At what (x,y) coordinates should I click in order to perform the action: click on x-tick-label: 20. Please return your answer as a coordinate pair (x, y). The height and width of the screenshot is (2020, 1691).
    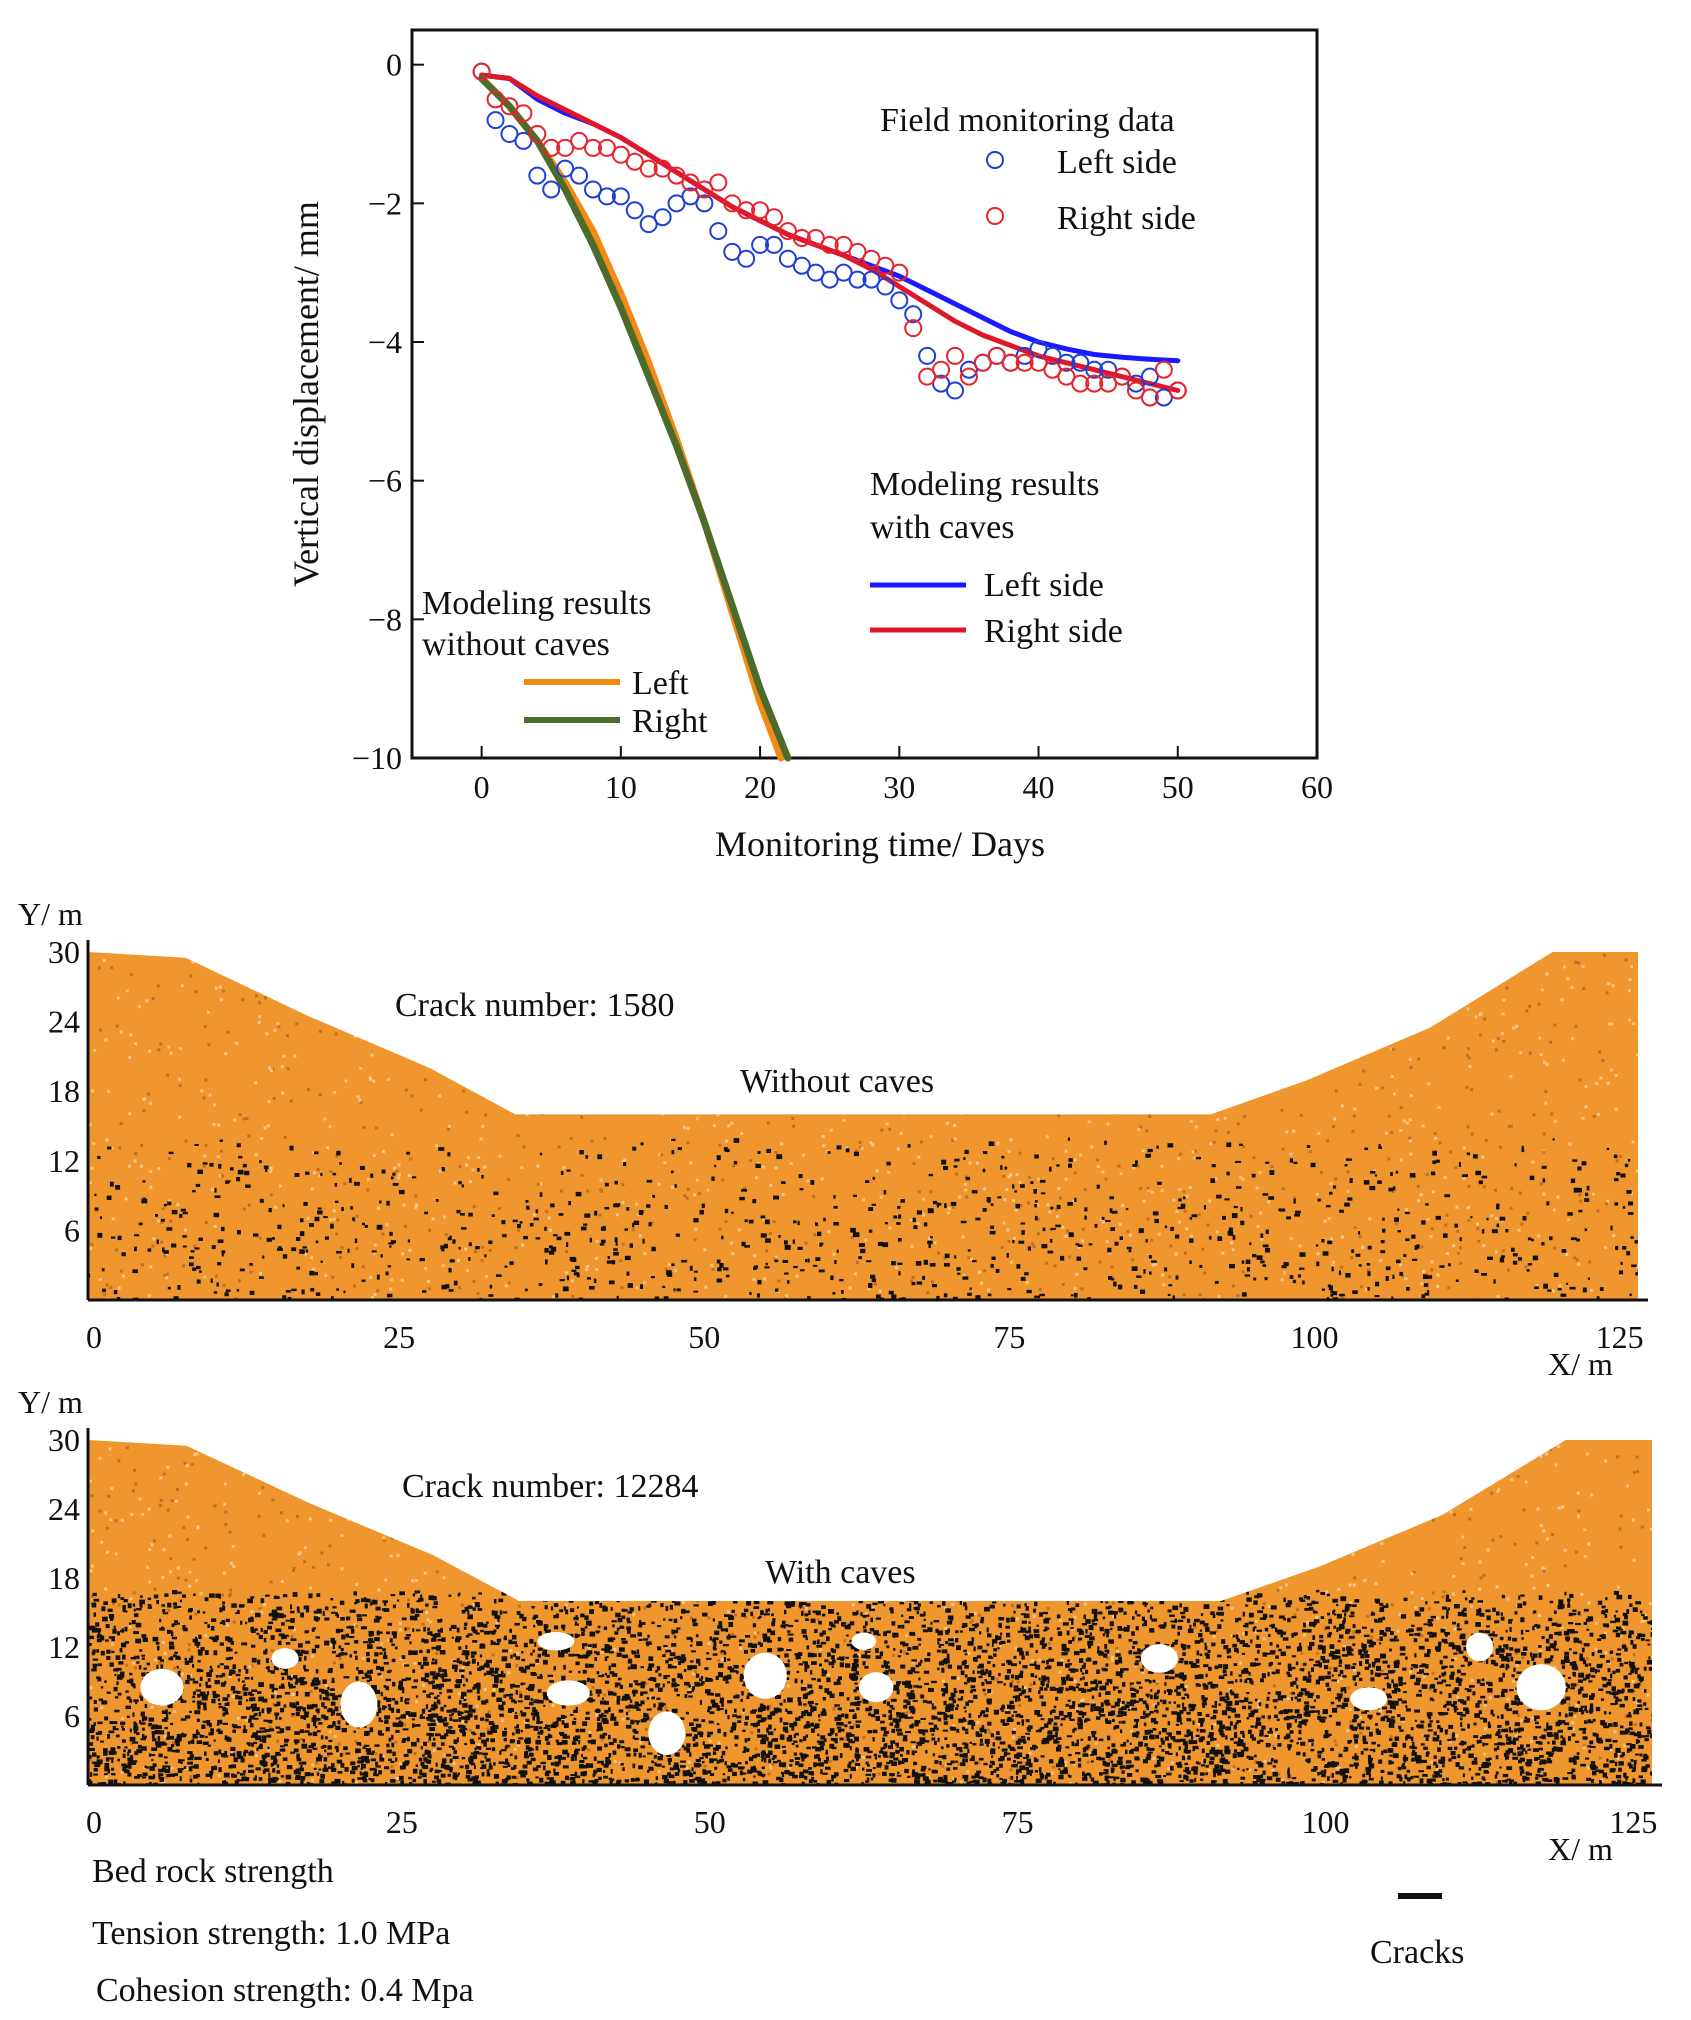
    Looking at the image, I should click on (760, 787).